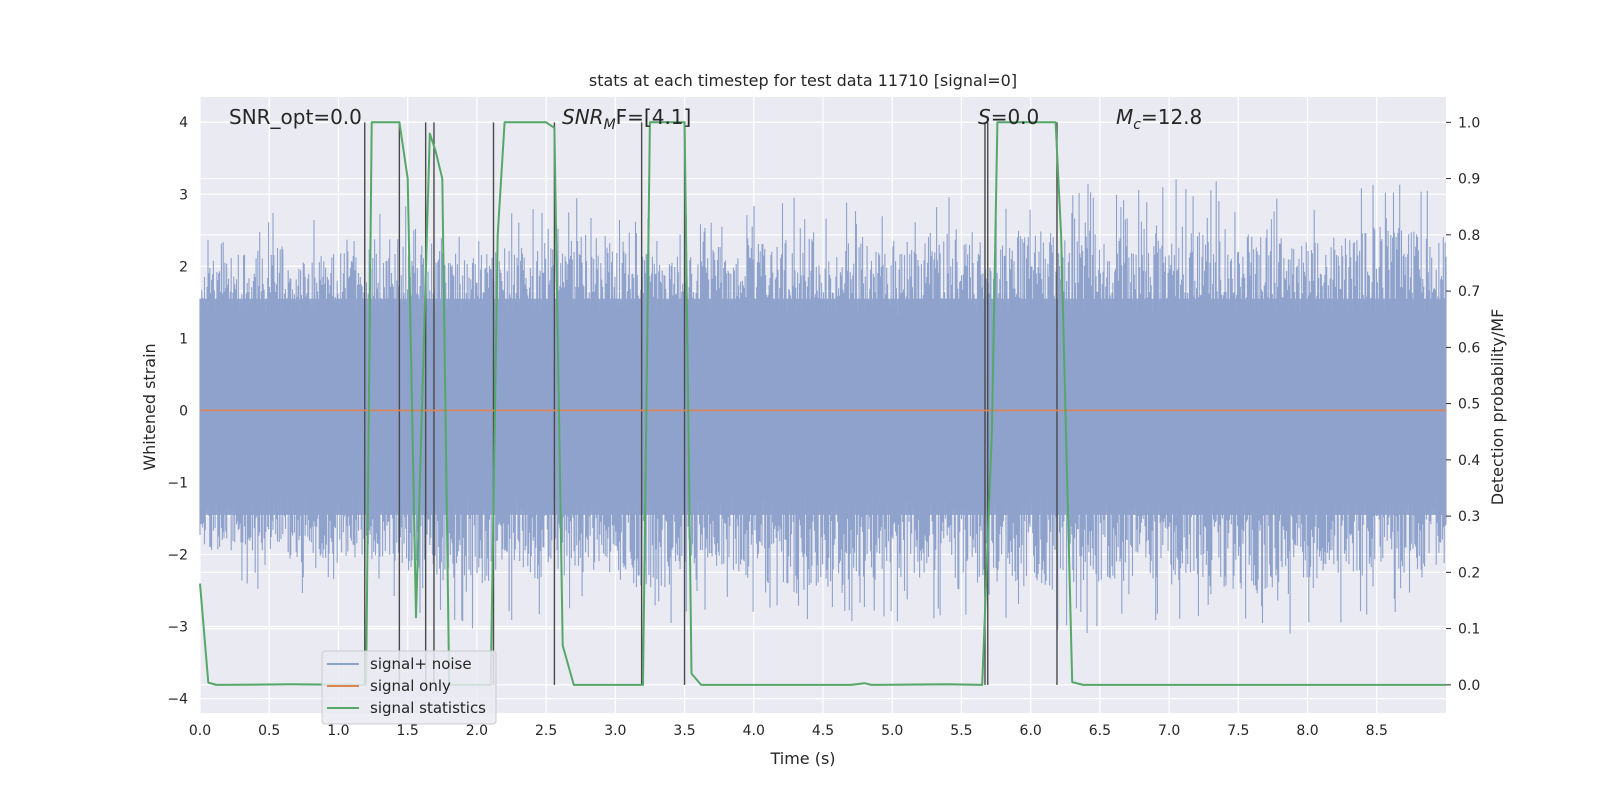 The width and height of the screenshot is (1600, 800). Describe the element at coordinates (177, 700) in the screenshot. I see `y-tick-label-left: −4` at that location.